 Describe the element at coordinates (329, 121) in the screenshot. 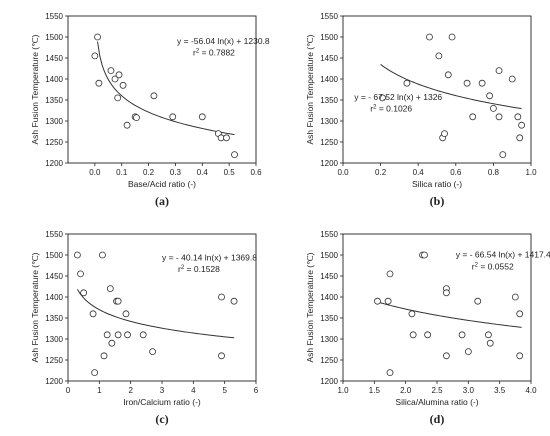

I see `y-tick-label: 1300` at that location.